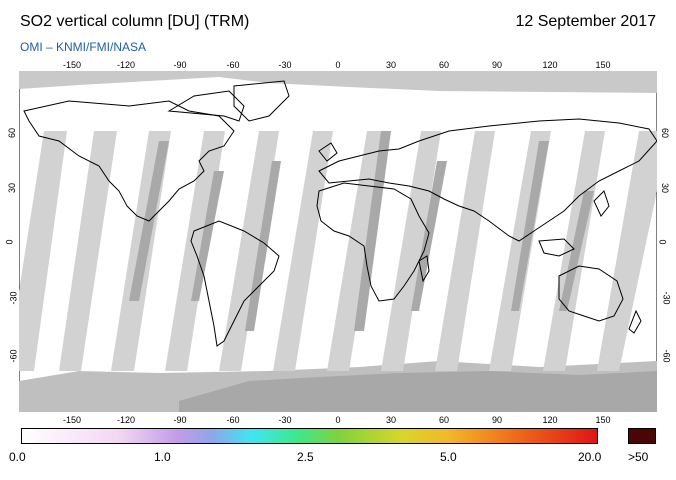 This screenshot has height=480, width=676. I want to click on polar-nodata-north, so click(338, 82).